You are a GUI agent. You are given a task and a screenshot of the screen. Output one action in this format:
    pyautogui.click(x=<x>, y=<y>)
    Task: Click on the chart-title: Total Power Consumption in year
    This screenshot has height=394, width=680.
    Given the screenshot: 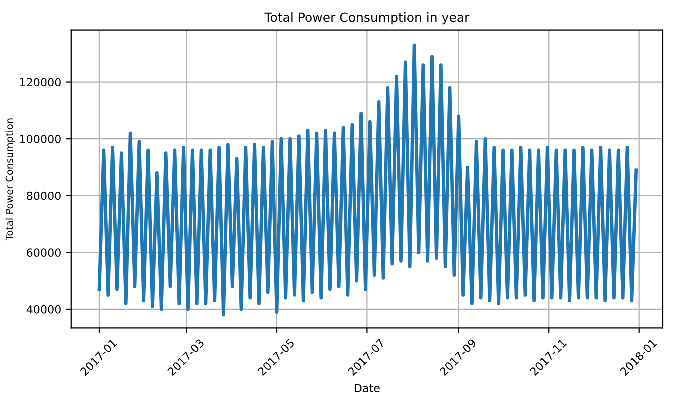 What is the action you would take?
    pyautogui.click(x=367, y=18)
    